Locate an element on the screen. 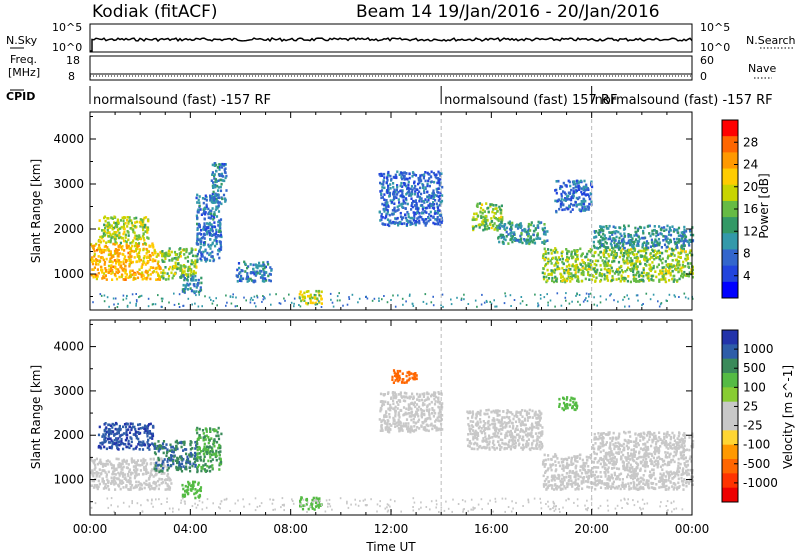 The height and width of the screenshot is (554, 800). cpid-segment-label: normalsound (fast) 157 RF is located at coordinates (530, 100).